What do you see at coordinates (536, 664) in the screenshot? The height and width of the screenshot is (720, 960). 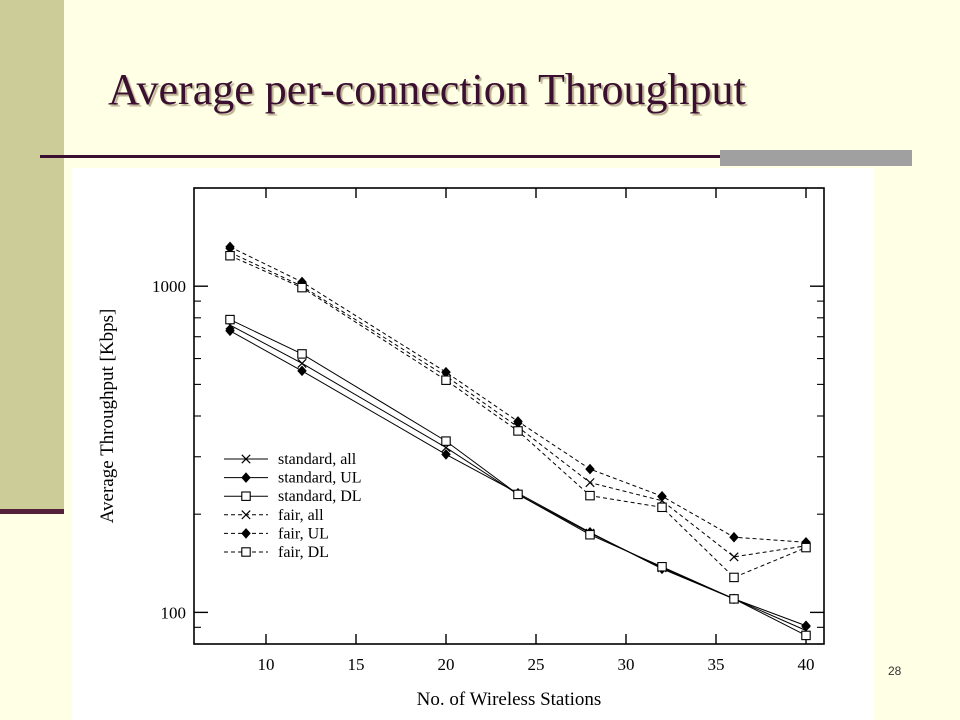 I see `x-tick-label: 25` at bounding box center [536, 664].